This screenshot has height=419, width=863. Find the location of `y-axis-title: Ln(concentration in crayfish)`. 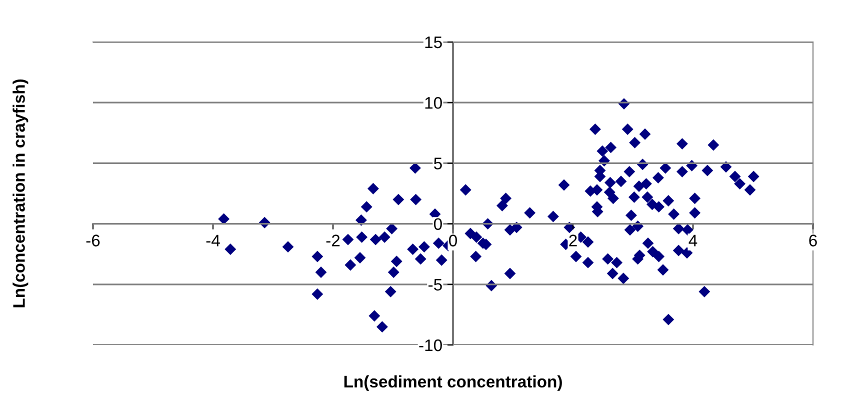

y-axis-title: Ln(concentration in crayfish) is located at coordinates (20, 193).